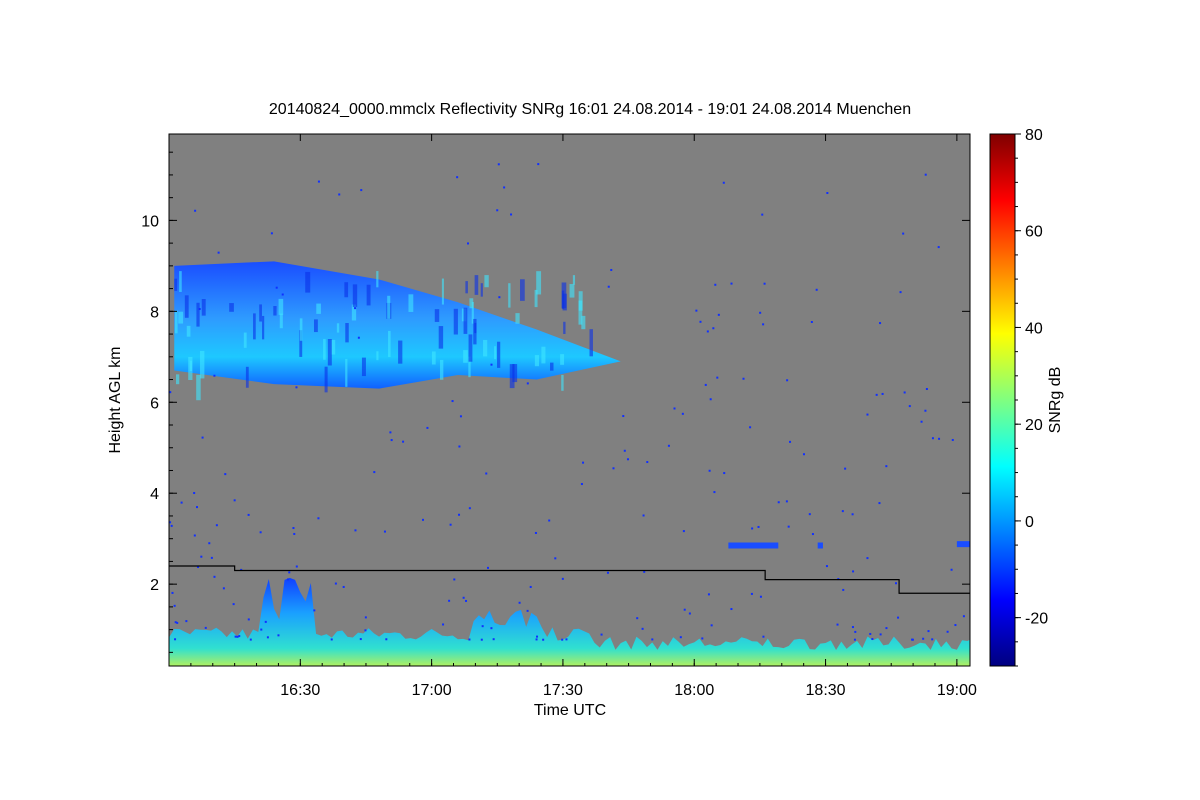  What do you see at coordinates (154, 585) in the screenshot?
I see `y-tick-label: 2` at bounding box center [154, 585].